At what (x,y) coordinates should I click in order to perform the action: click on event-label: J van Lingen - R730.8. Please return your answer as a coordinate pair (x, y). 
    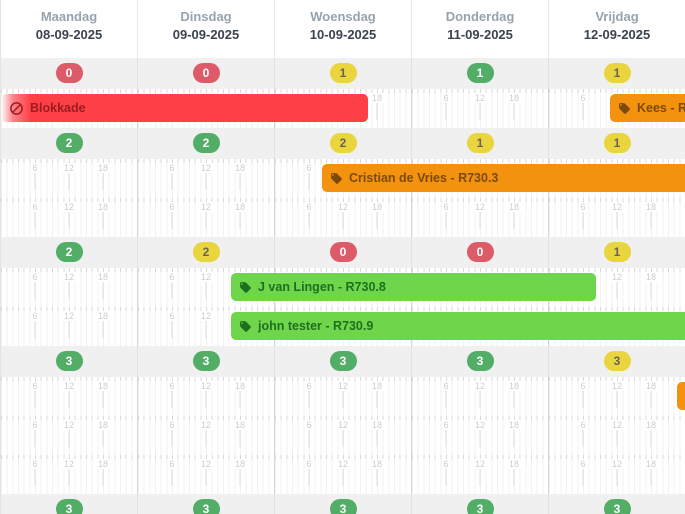
    Looking at the image, I should click on (322, 287).